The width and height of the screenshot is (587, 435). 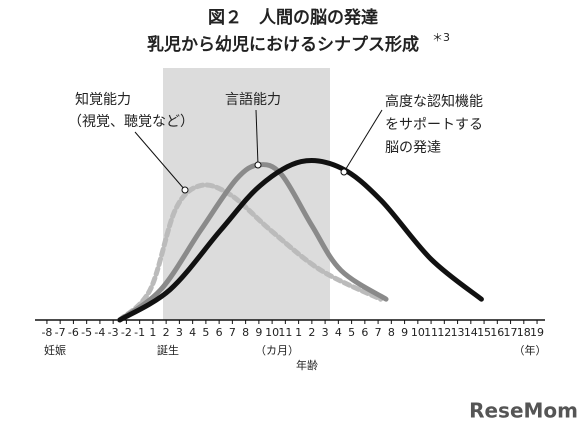 What do you see at coordinates (103, 99) in the screenshot?
I see `legend-label: 知覚能力` at bounding box center [103, 99].